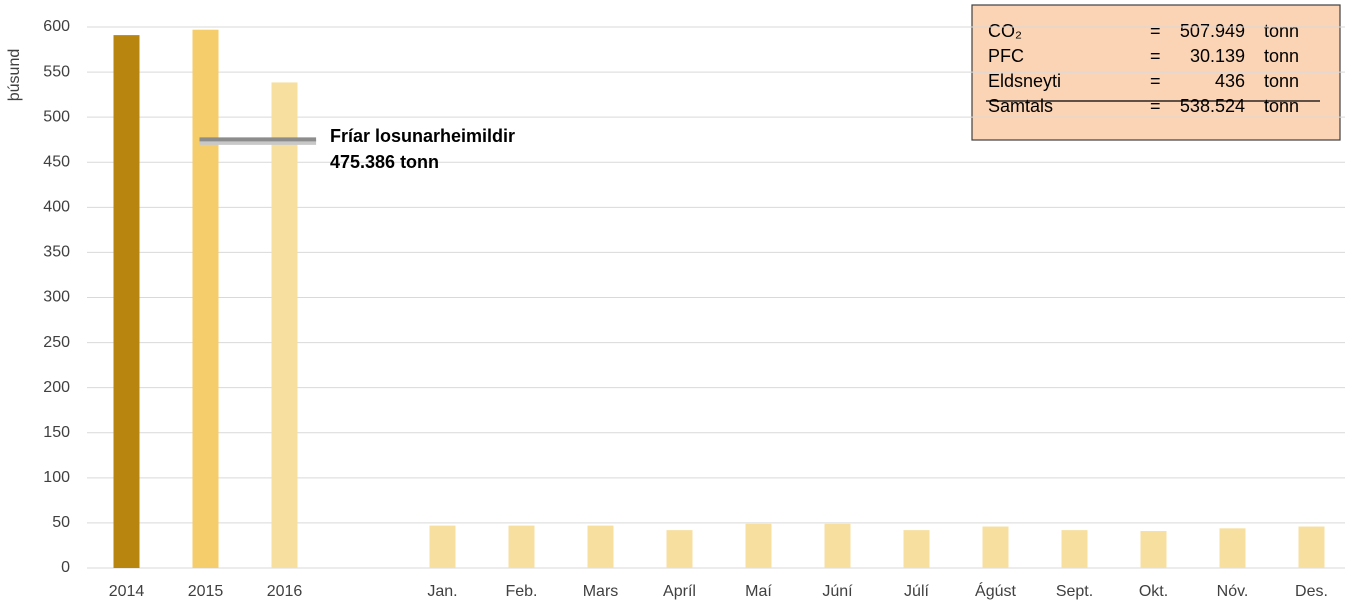 Image resolution: width=1357 pixels, height=606 pixels. Describe the element at coordinates (1005, 31) in the screenshot. I see `box-cell: CO₂` at that location.